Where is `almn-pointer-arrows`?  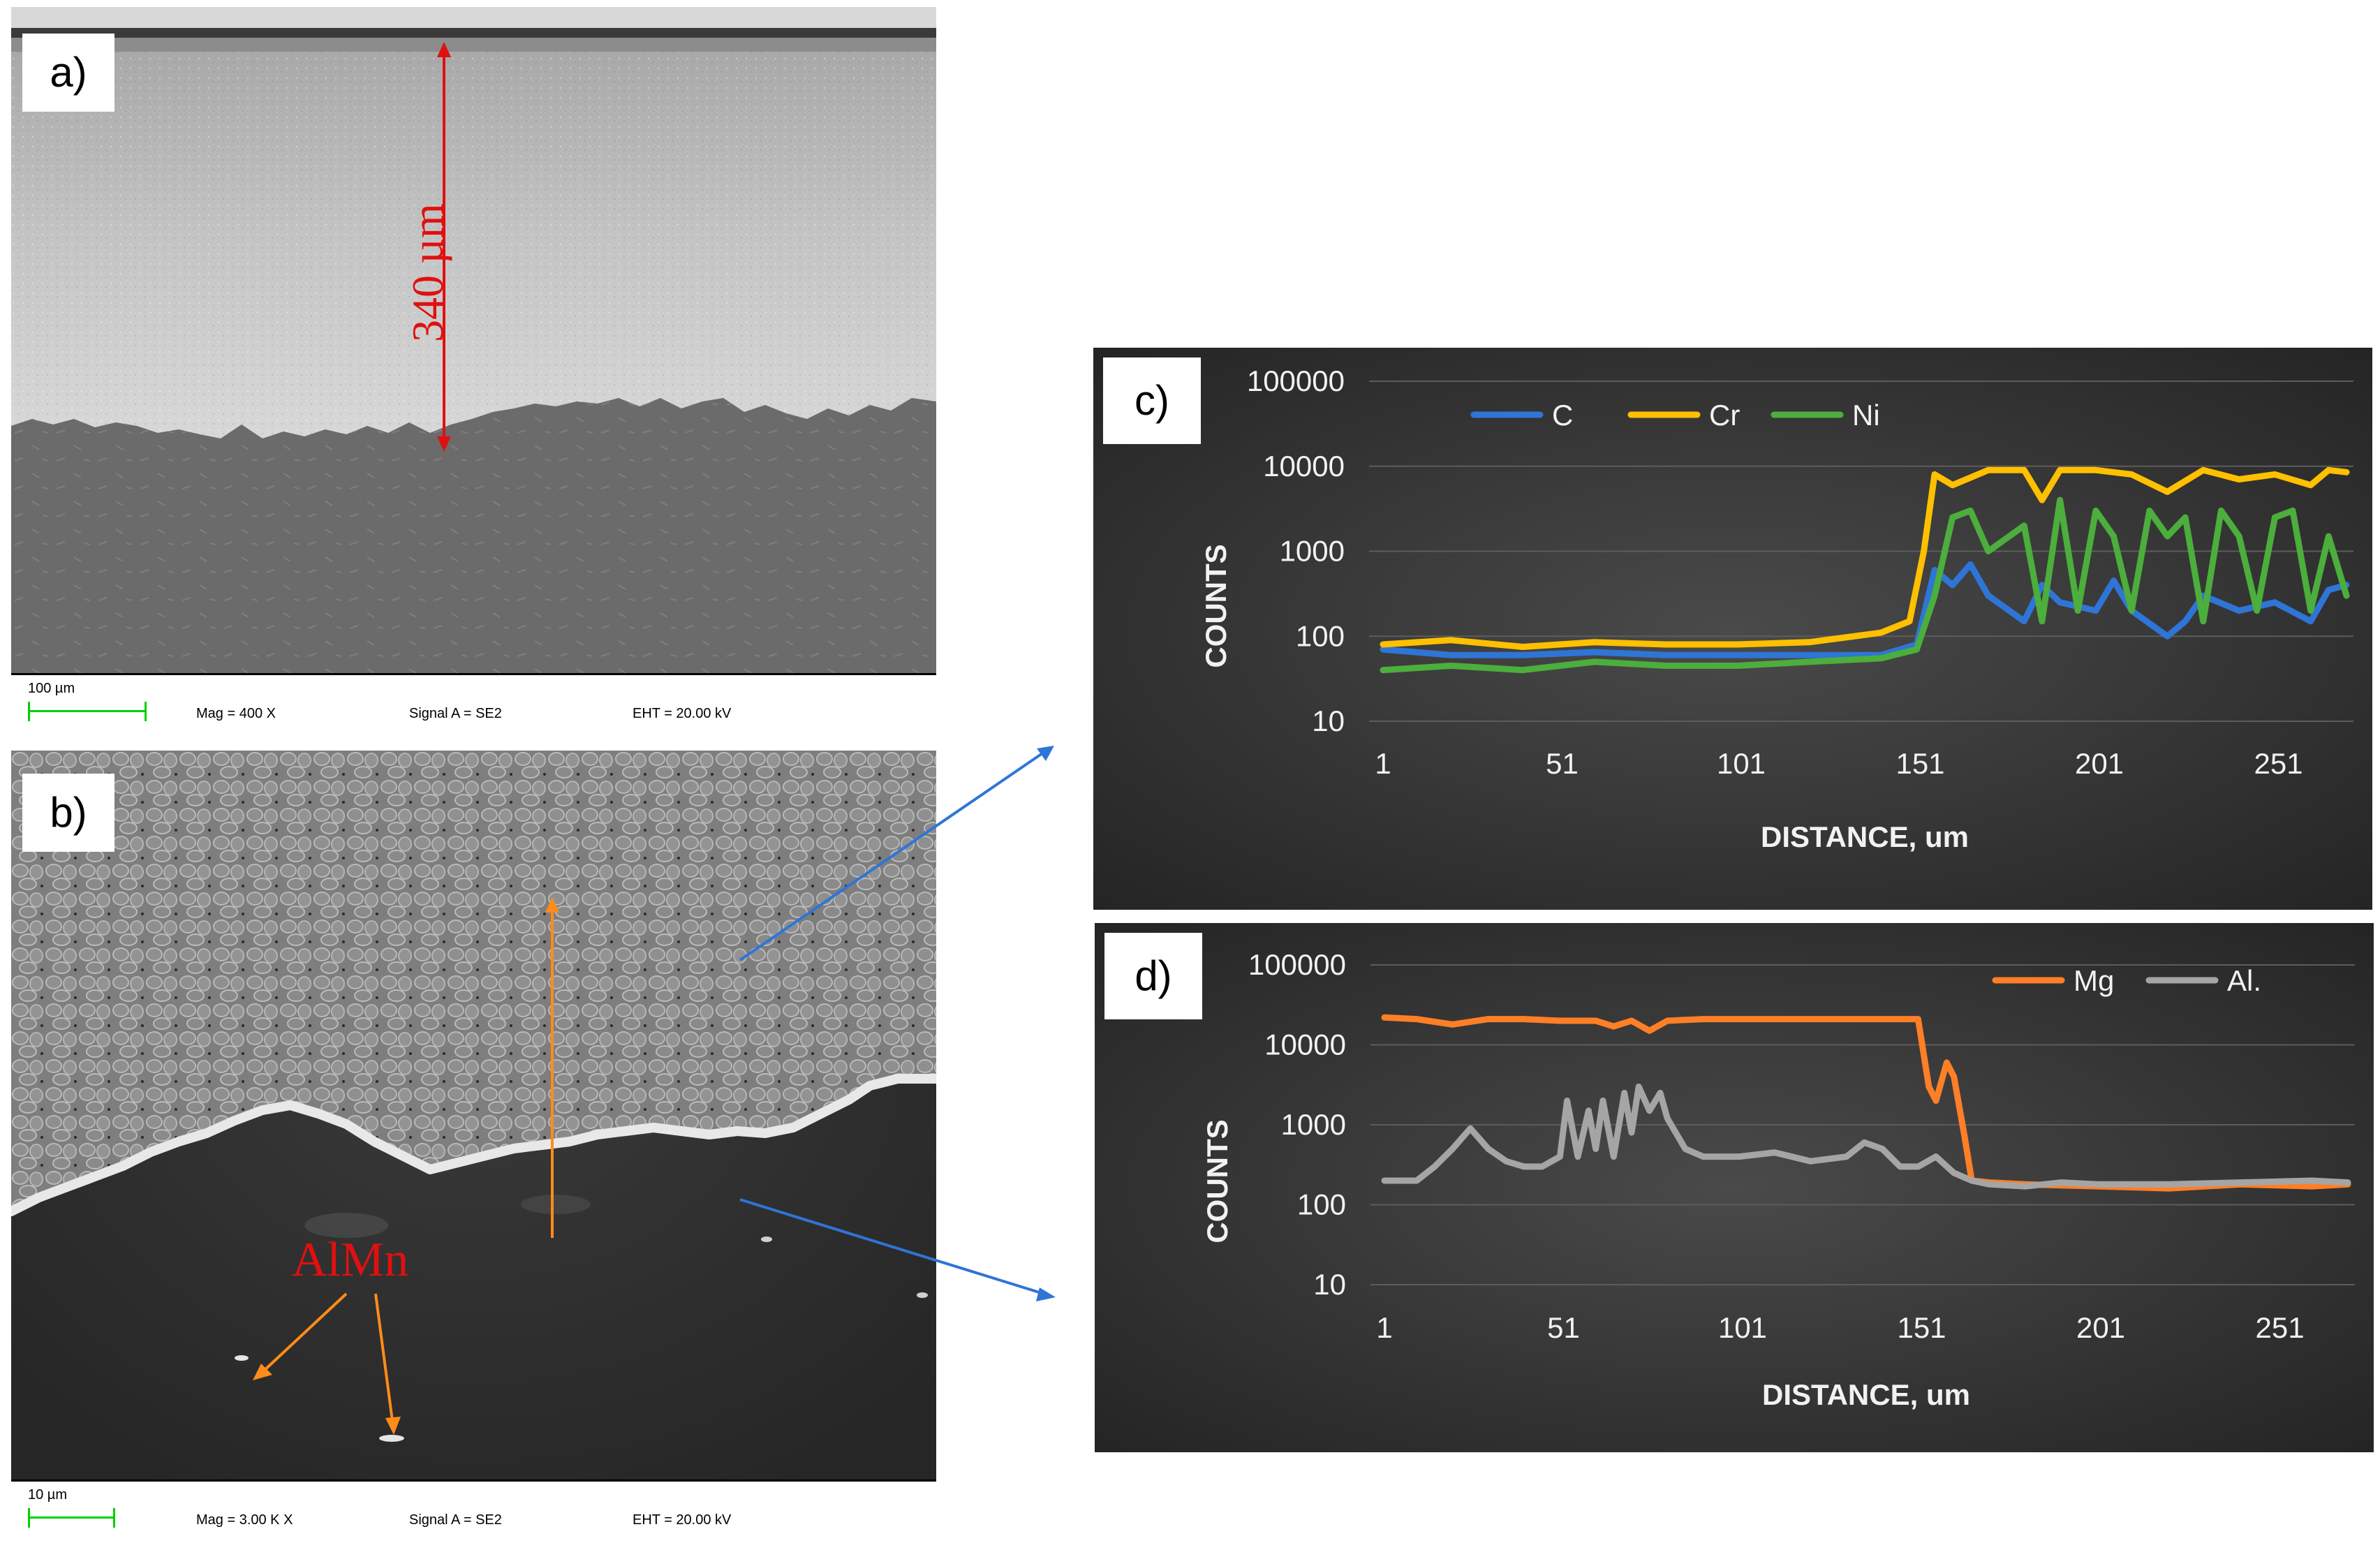 almn-pointer-arrows is located at coordinates (327, 1363).